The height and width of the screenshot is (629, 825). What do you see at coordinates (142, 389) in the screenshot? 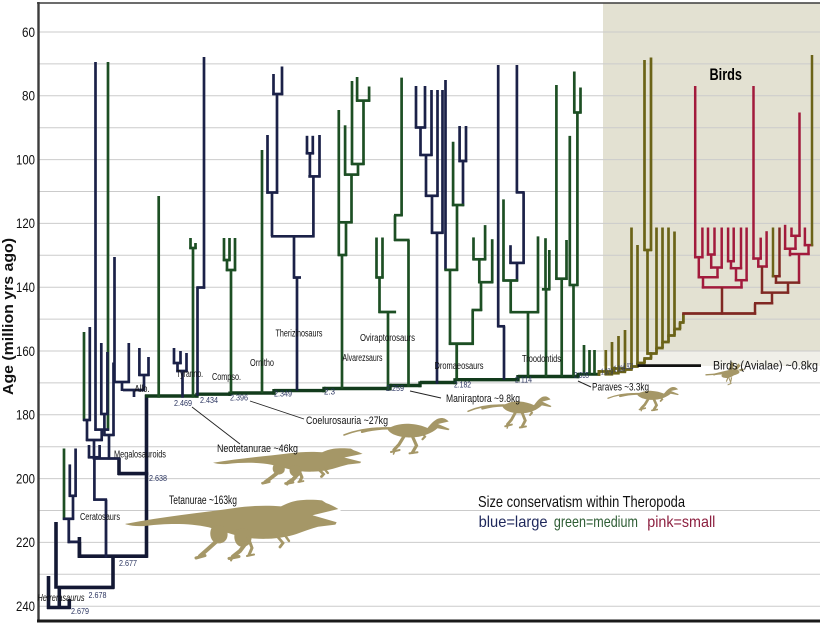
I see `svg-text: Allo.` at bounding box center [142, 389].